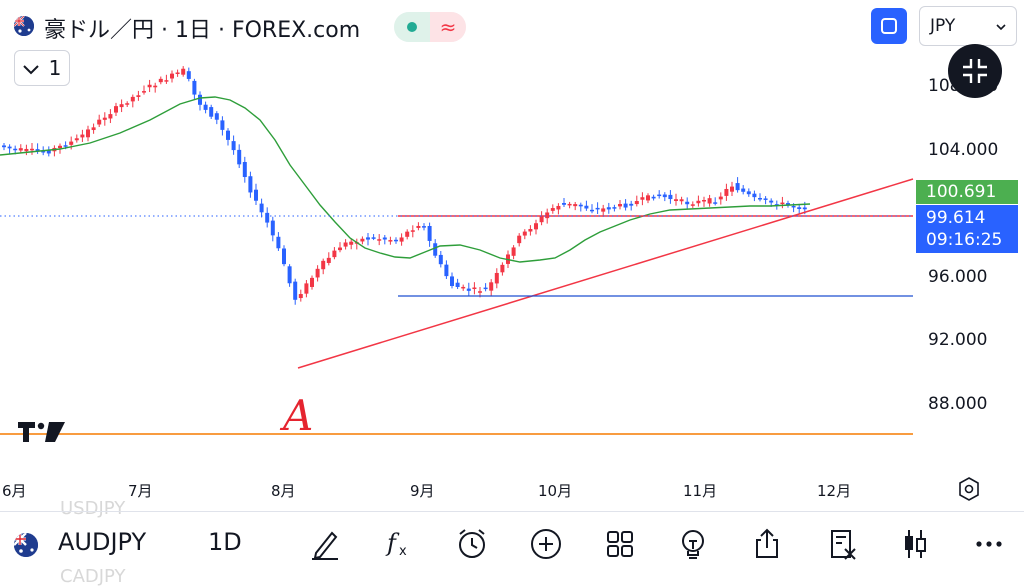 The width and height of the screenshot is (1024, 587). I want to click on previous-symbol-ghost: USDJPY, so click(93, 508).